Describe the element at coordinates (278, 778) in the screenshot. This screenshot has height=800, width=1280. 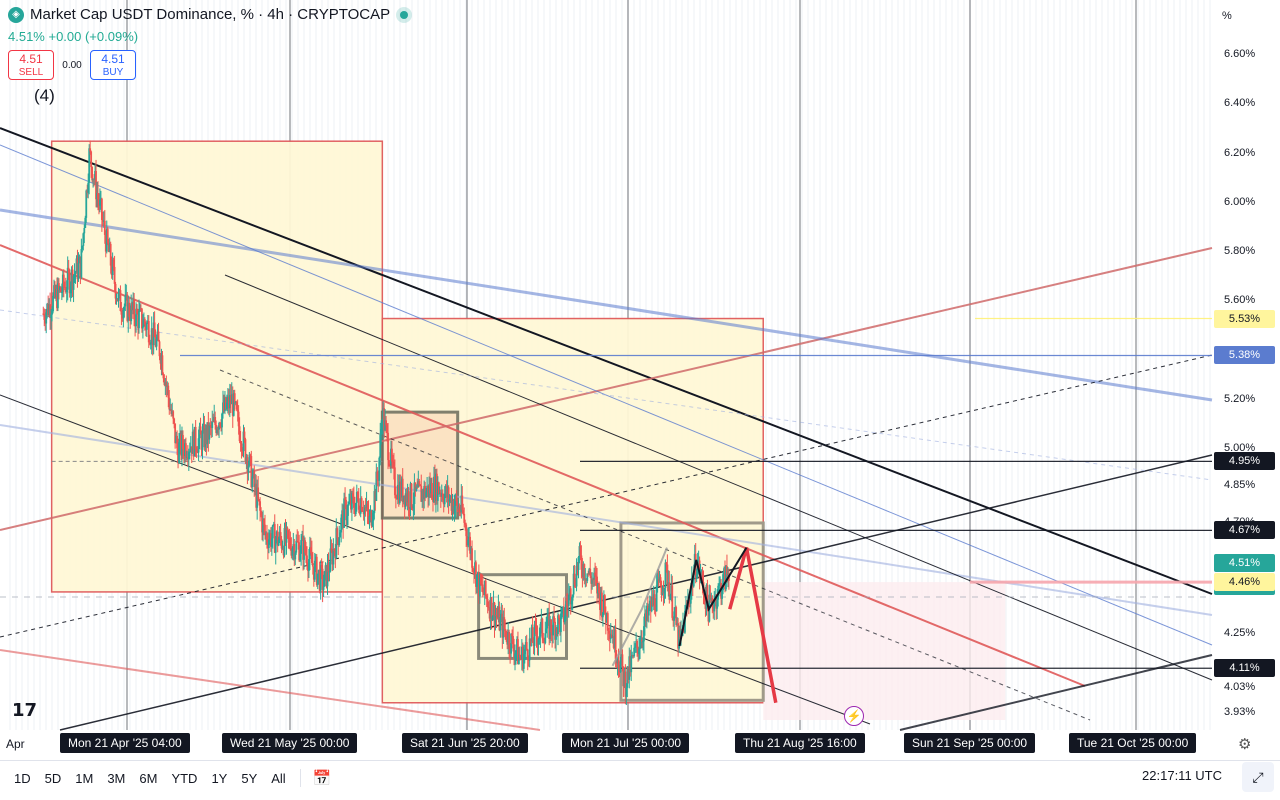
I see `range-button-all: All` at that location.